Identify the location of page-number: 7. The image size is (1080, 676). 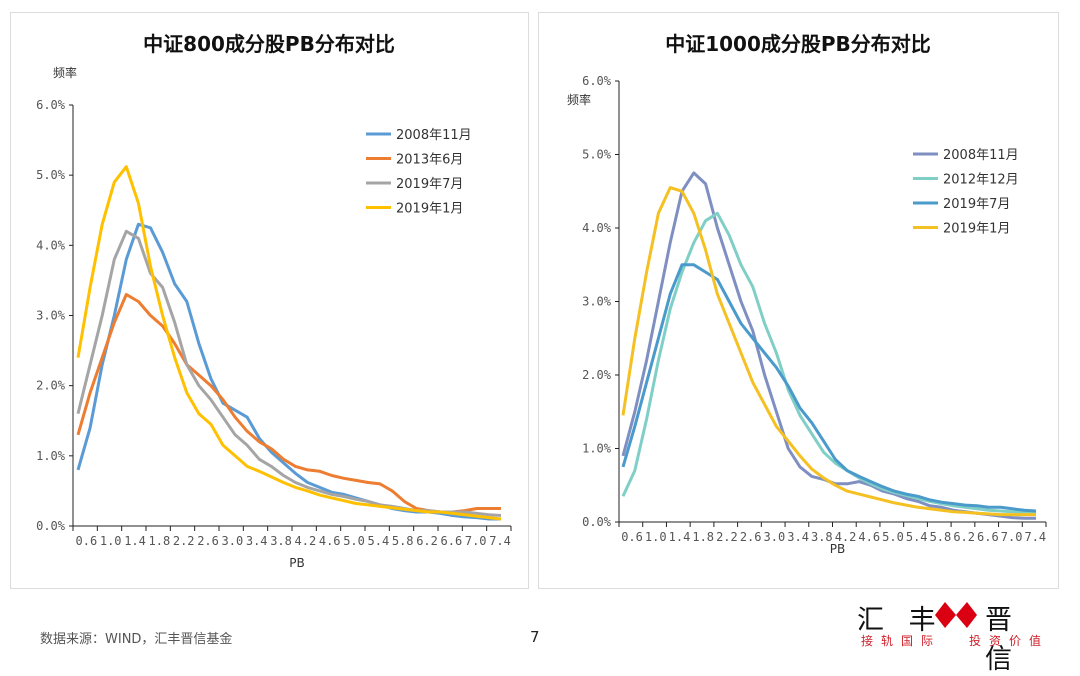
(535, 637).